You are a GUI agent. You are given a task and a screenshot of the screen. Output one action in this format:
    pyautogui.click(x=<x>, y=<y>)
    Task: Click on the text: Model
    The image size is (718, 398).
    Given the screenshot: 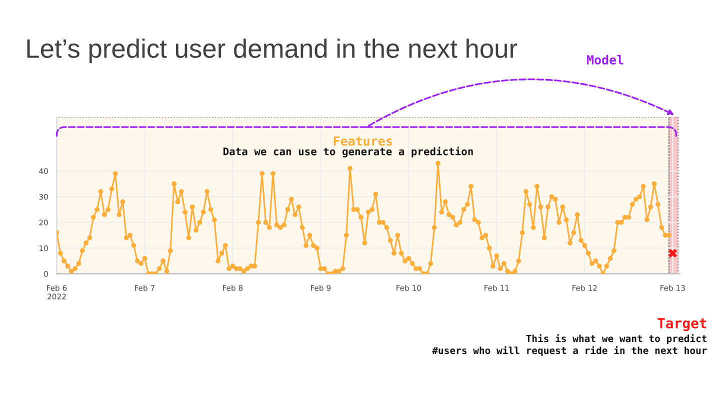 What is the action you would take?
    pyautogui.click(x=605, y=59)
    